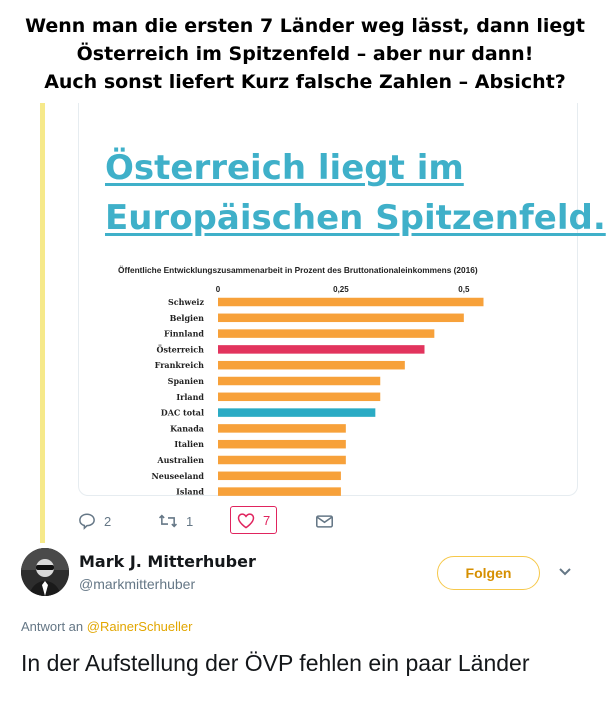  Describe the element at coordinates (488, 573) in the screenshot. I see `follow-button: Folgen` at that location.